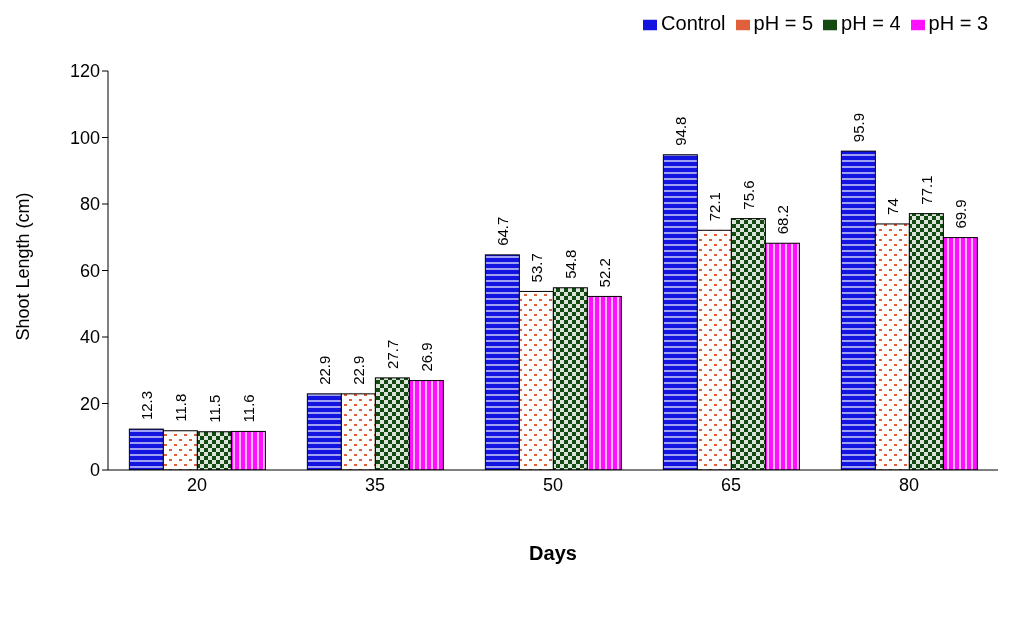 Image resolution: width=1015 pixels, height=628 pixels. I want to click on y-tick-label: 100, so click(84, 137).